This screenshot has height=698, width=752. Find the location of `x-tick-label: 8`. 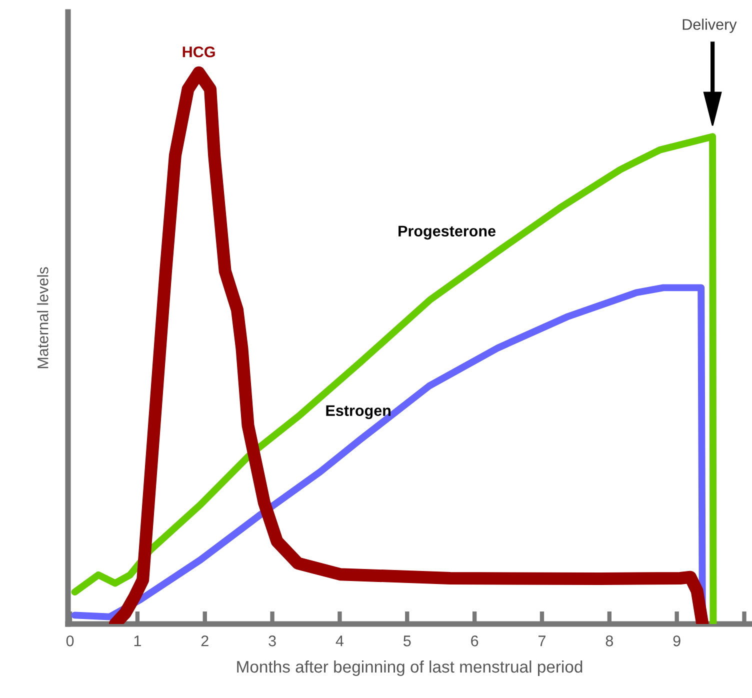

x-tick-label: 8 is located at coordinates (609, 641).